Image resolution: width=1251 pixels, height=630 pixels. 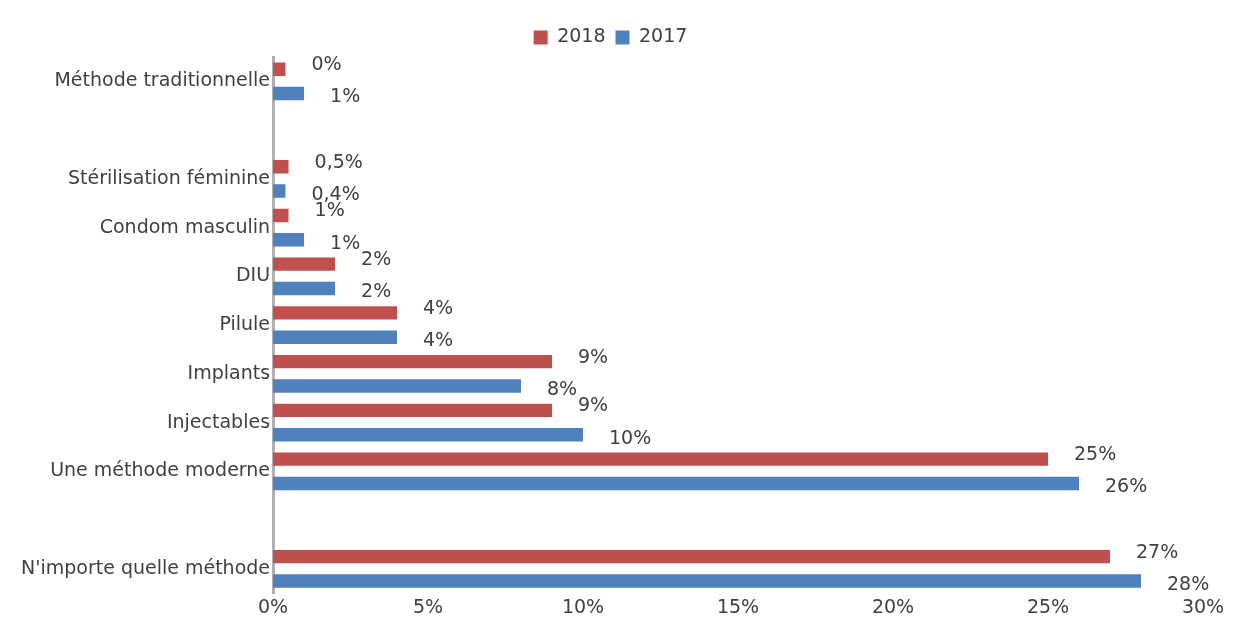 What do you see at coordinates (1157, 550) in the screenshot?
I see `data-label: 27%` at bounding box center [1157, 550].